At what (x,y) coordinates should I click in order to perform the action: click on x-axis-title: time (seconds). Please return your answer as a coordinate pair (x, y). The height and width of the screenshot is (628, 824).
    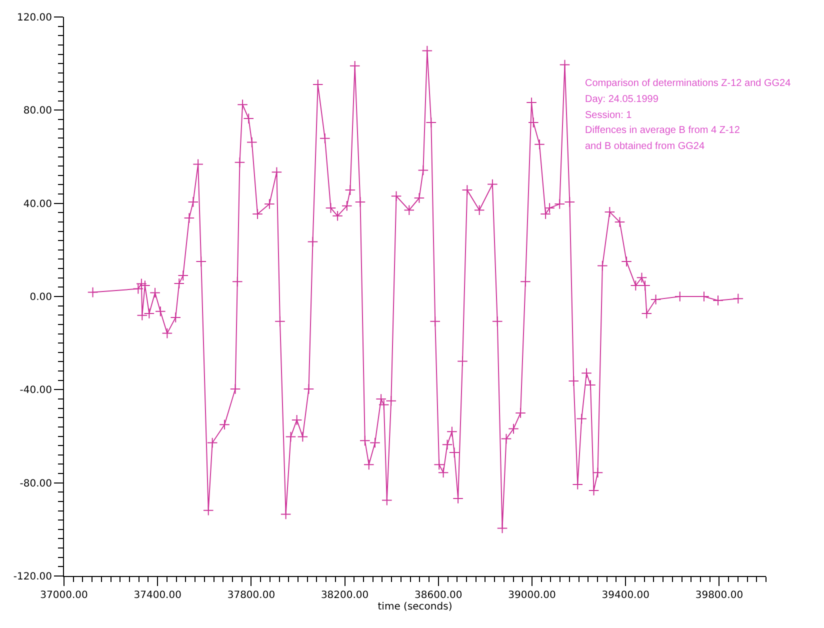
    Looking at the image, I should click on (415, 607).